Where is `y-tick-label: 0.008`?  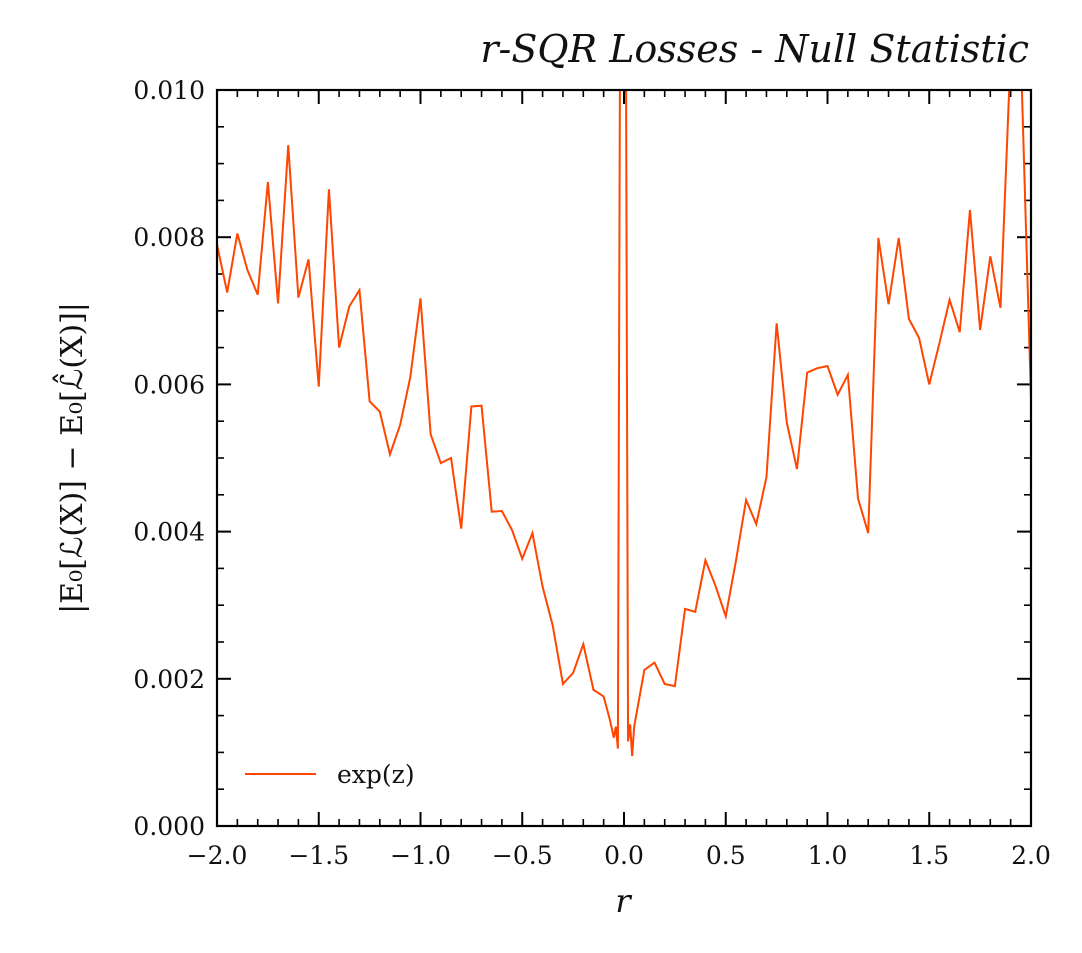
y-tick-label: 0.008 is located at coordinates (169, 237).